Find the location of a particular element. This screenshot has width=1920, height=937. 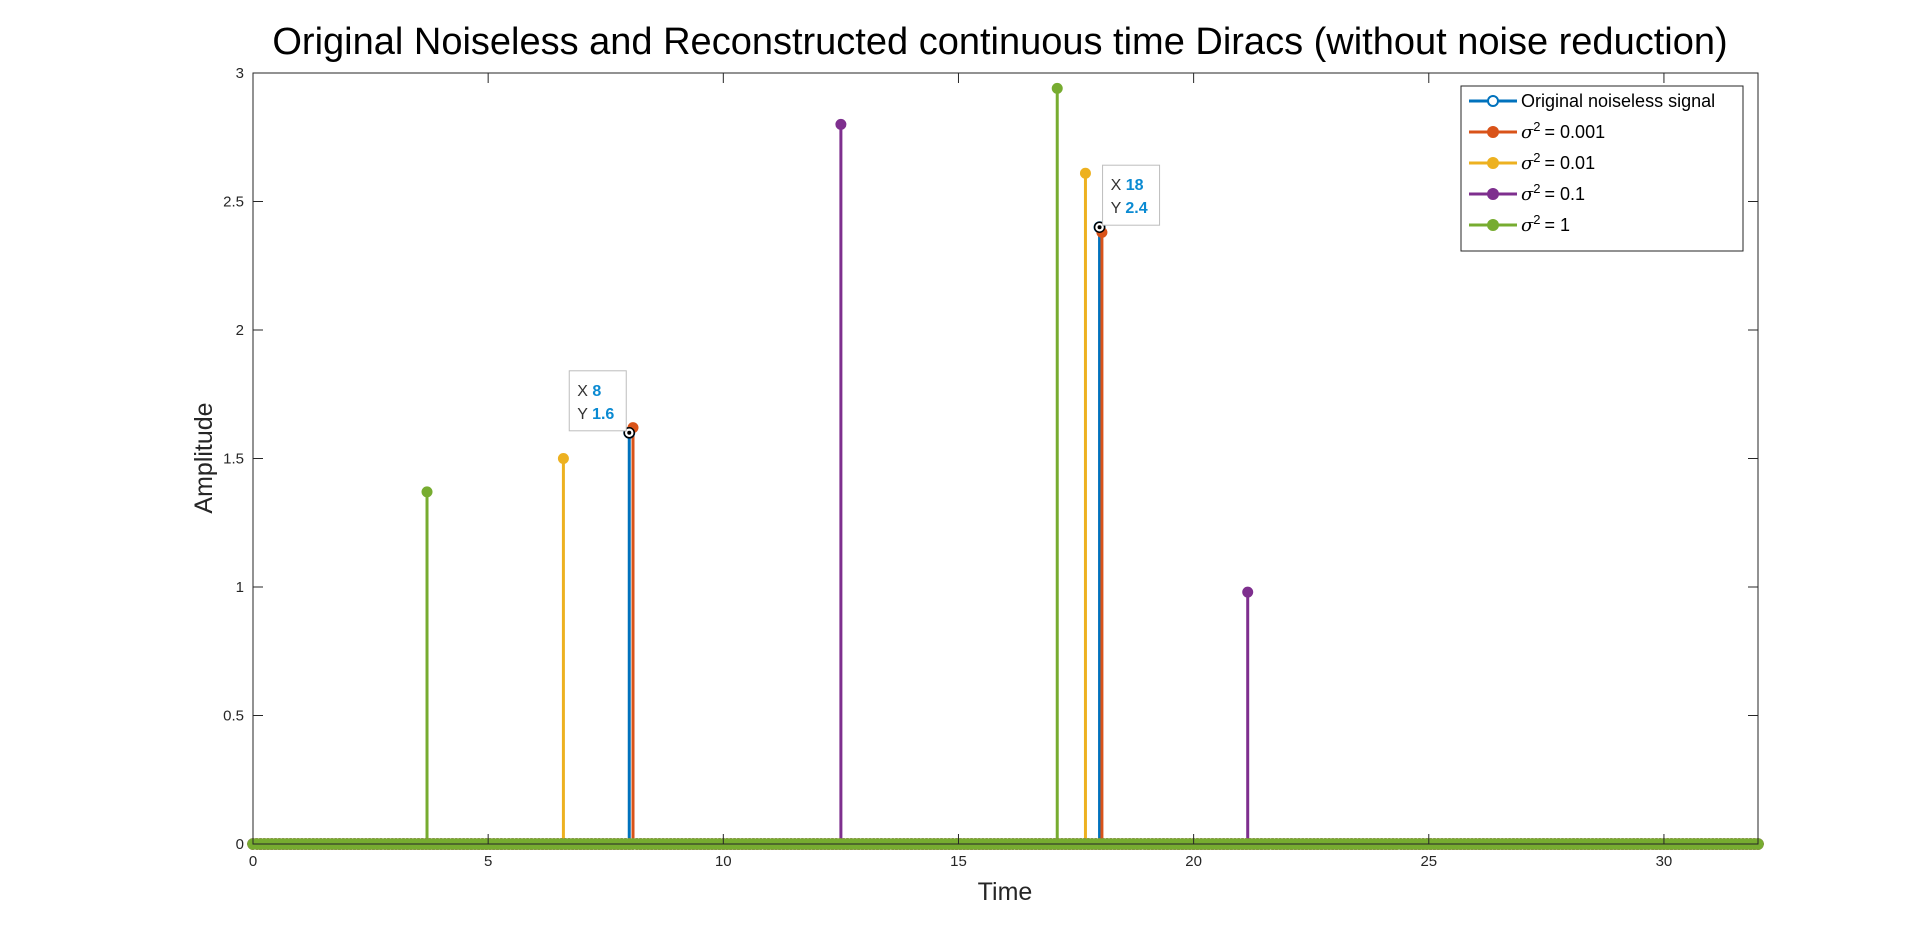

legend-value: = 0.01 is located at coordinates (1570, 163).